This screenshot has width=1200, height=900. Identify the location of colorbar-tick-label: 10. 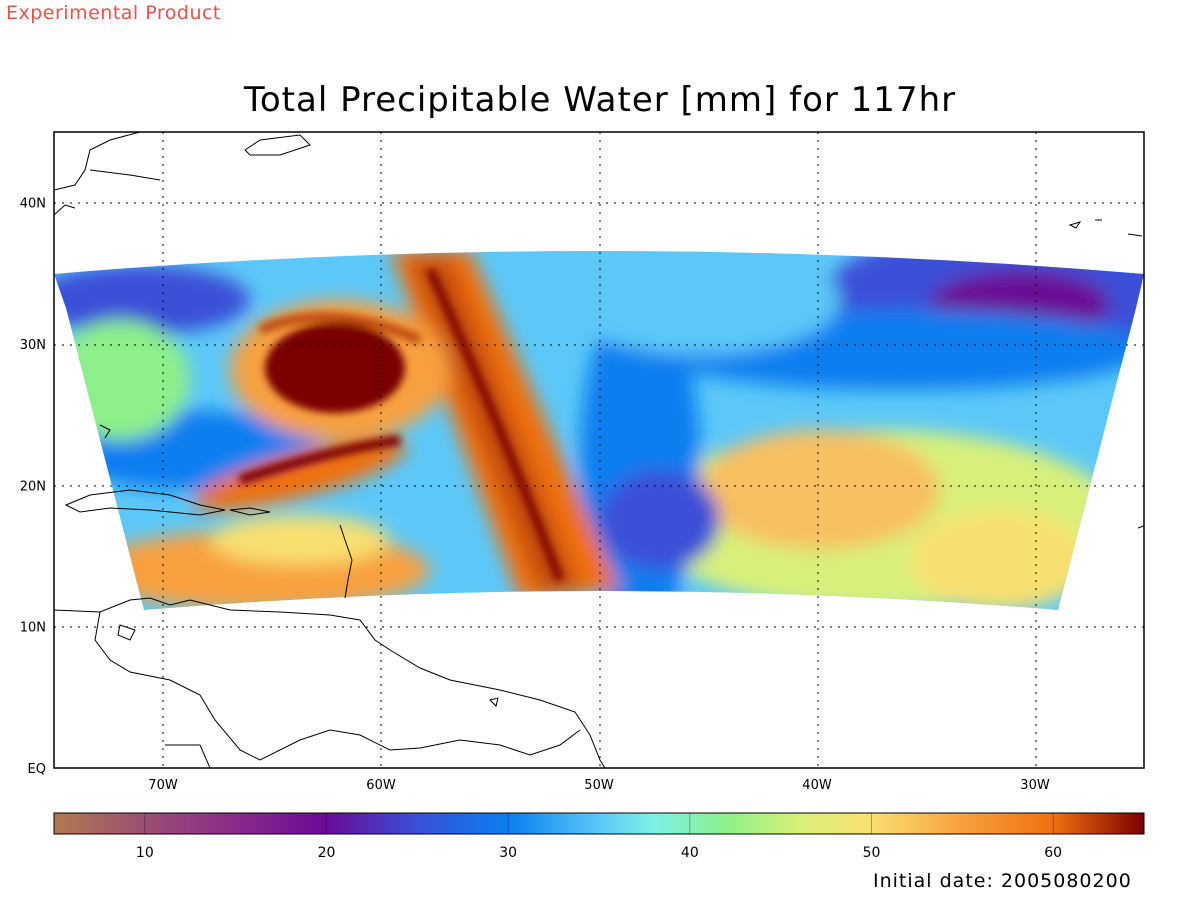
(145, 853).